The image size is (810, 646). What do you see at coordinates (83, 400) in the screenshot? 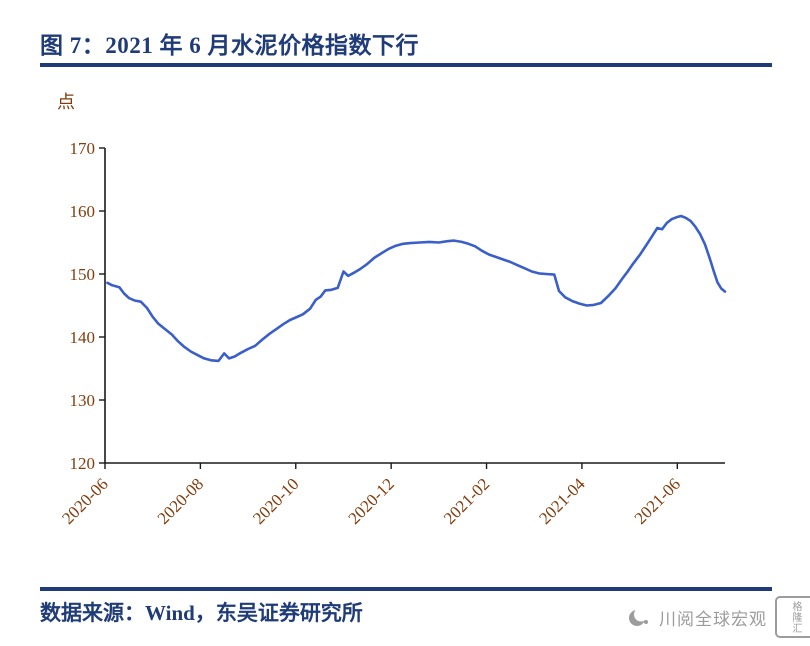
I see `y-tick-label: 130` at bounding box center [83, 400].